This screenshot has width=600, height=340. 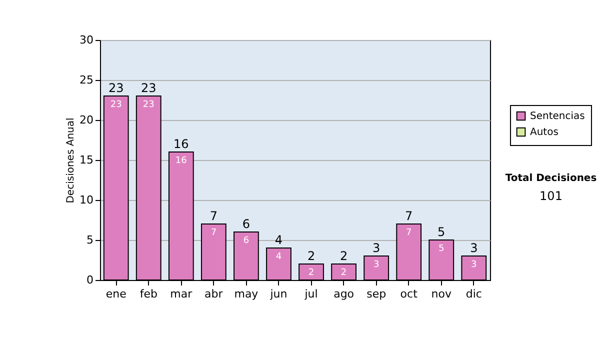 I want to click on x-tick-label: abr, so click(x=214, y=294).